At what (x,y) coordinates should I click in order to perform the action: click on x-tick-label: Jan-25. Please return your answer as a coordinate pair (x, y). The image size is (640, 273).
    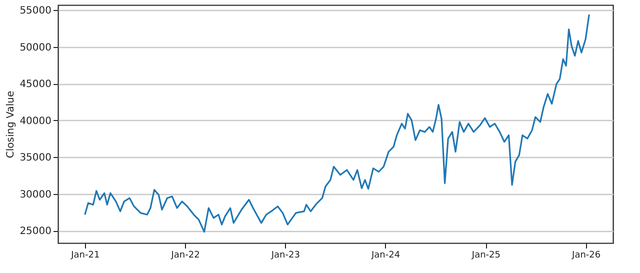
    Looking at the image, I should click on (485, 255).